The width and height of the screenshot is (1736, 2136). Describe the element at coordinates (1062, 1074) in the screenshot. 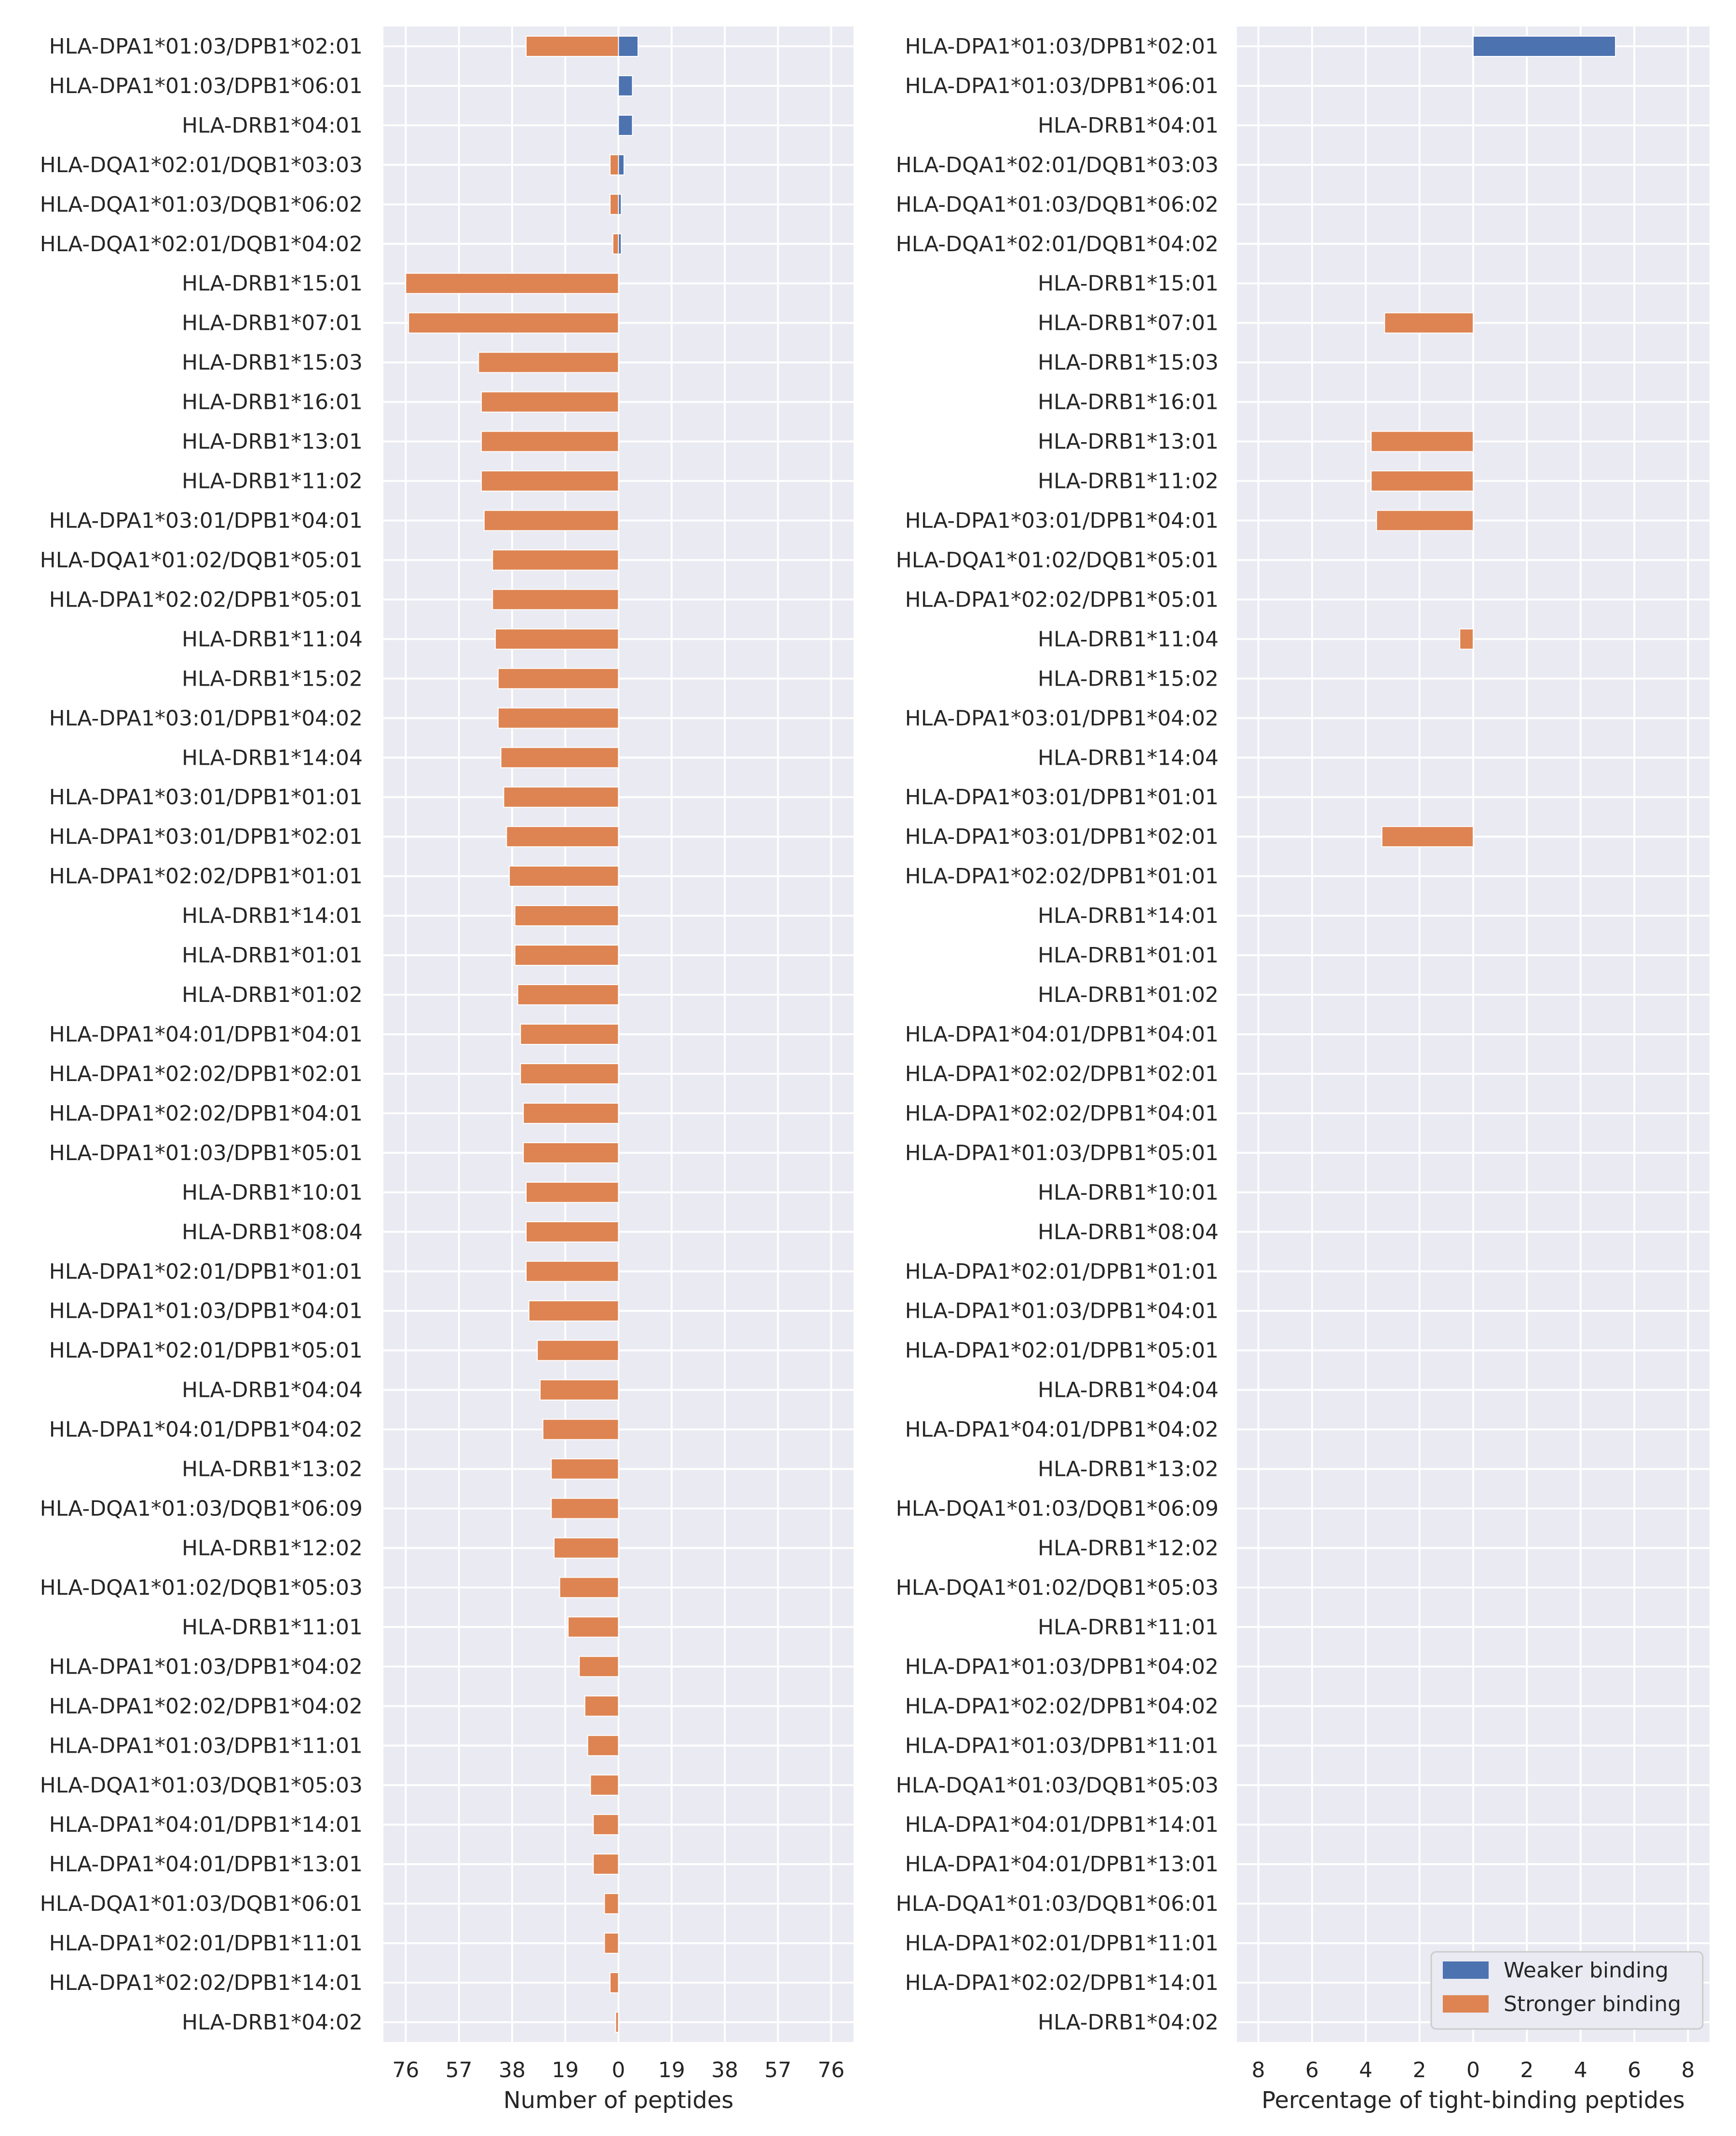

I see `y-tick-label: HLA-DPA1*02:02/DPB1*02:01` at that location.